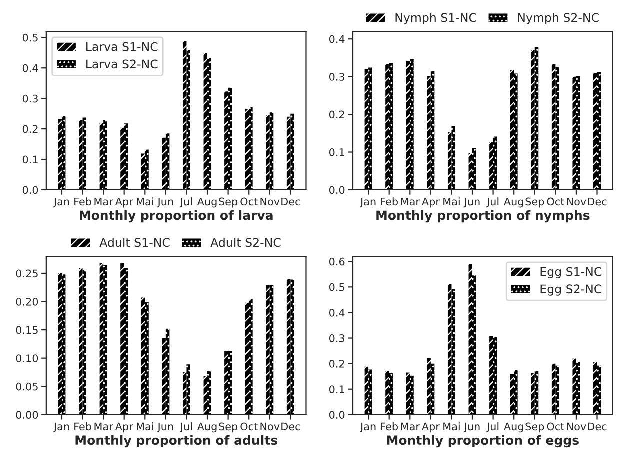  What do you see at coordinates (27, 386) in the screenshot?
I see `y-tick-label: 0.05` at bounding box center [27, 386].